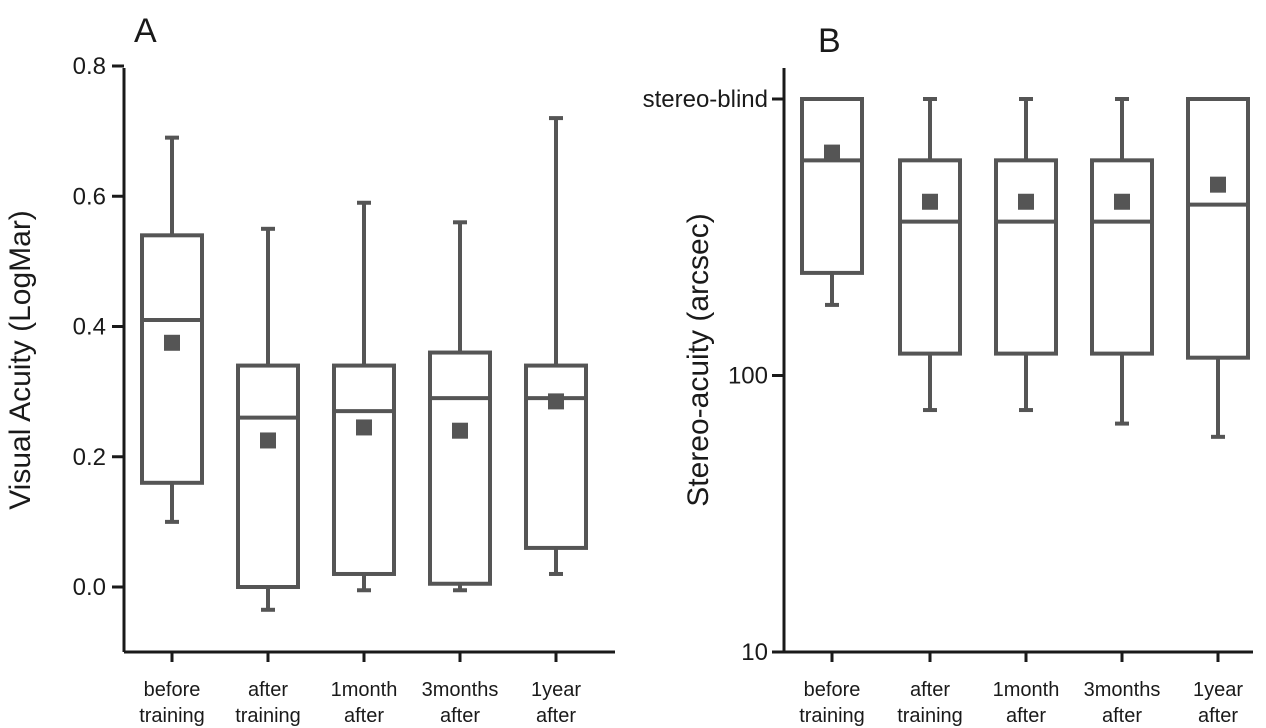 Image resolution: width=1266 pixels, height=728 pixels. What do you see at coordinates (89, 587) in the screenshot?
I see `y-tick-label: 0.0` at bounding box center [89, 587].